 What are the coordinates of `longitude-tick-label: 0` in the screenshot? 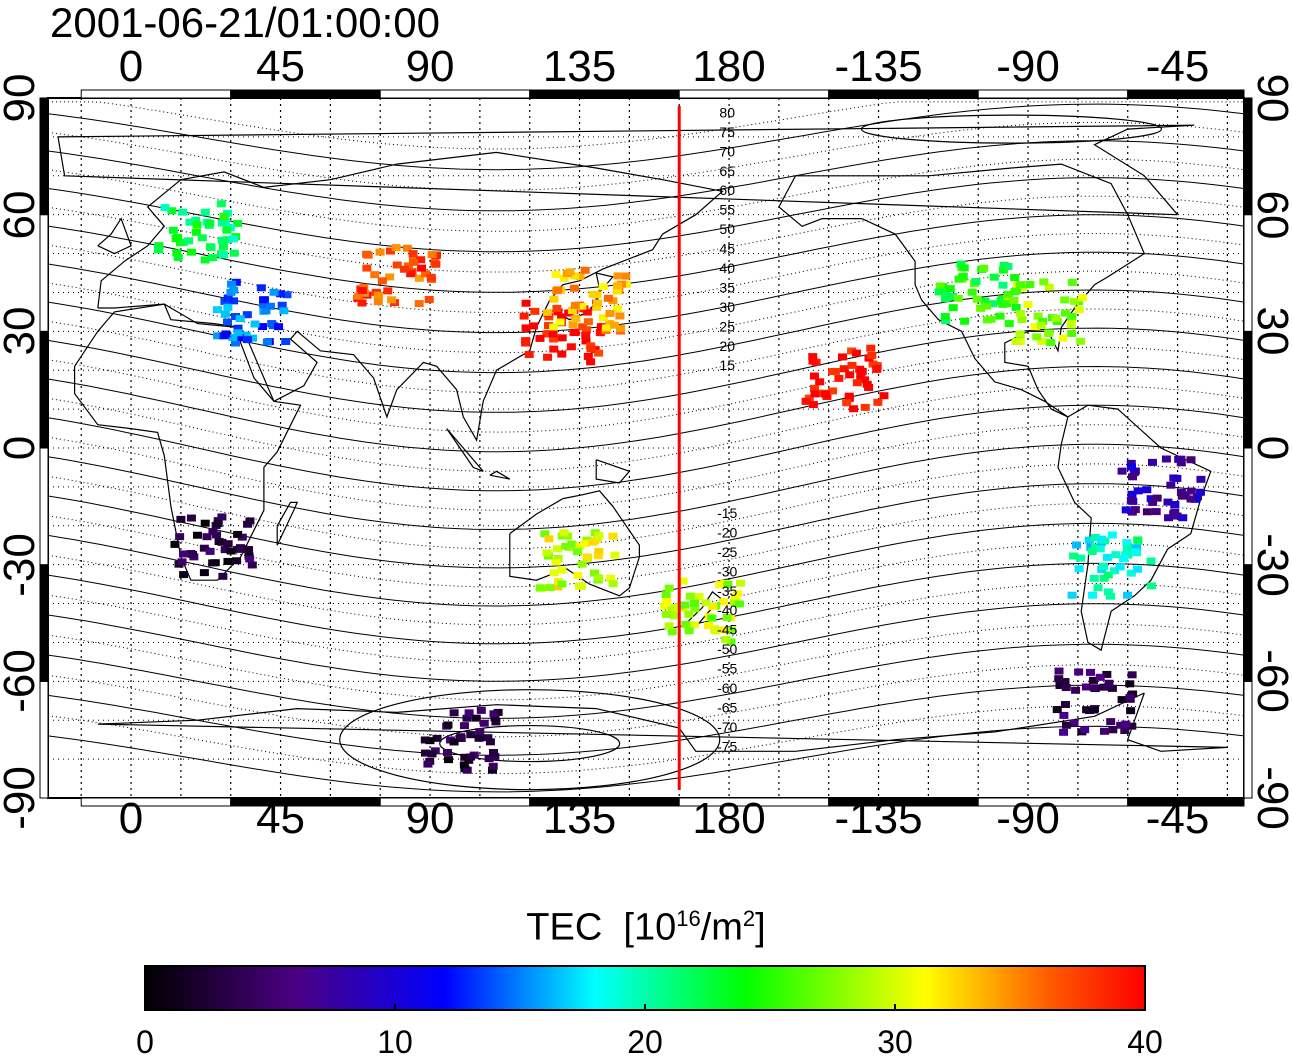 It's located at (131, 66).